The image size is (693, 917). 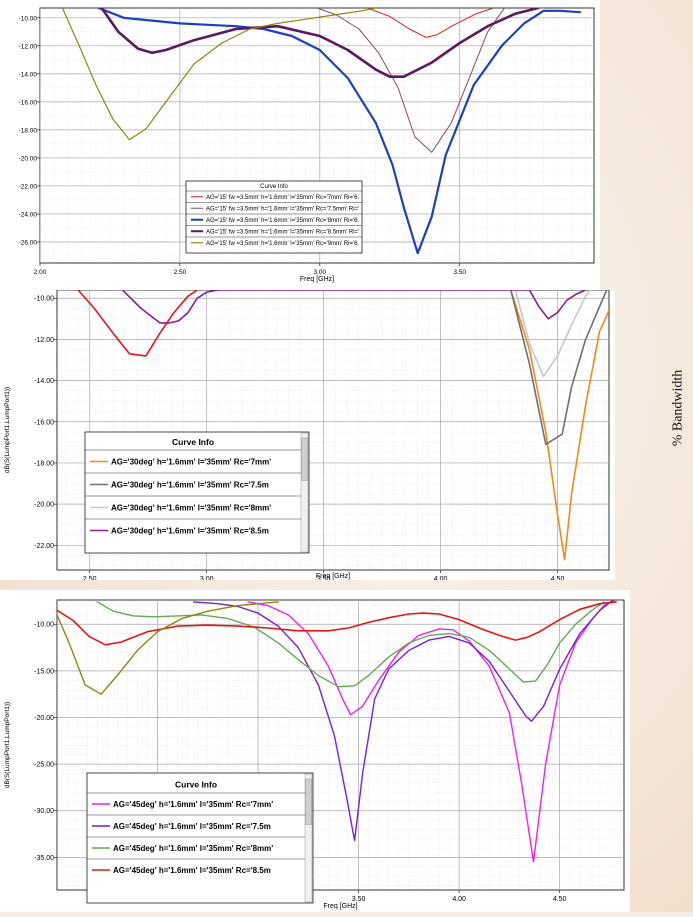 I want to click on y-tick-label: -26.00, so click(x=28, y=242).